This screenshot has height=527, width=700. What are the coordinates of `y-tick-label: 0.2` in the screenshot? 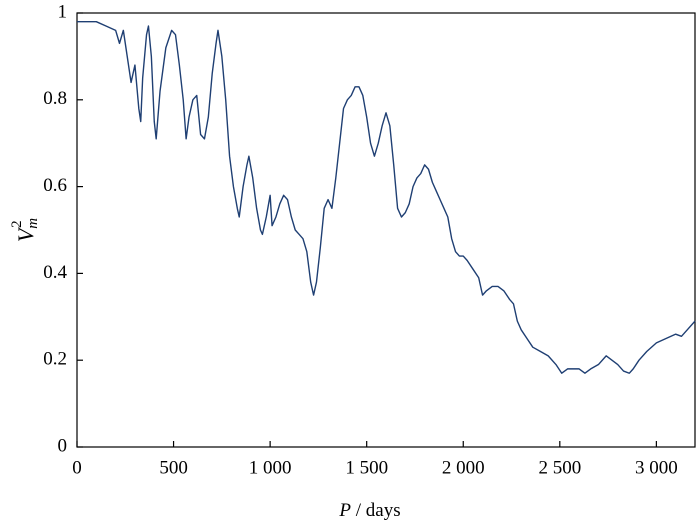 It's located at (55, 359).